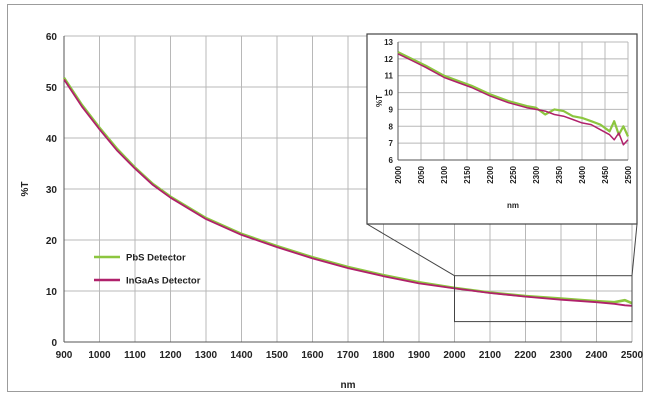 Image resolution: width=651 pixels, height=396 pixels. I want to click on main-x-tick-label: 1900, so click(419, 355).